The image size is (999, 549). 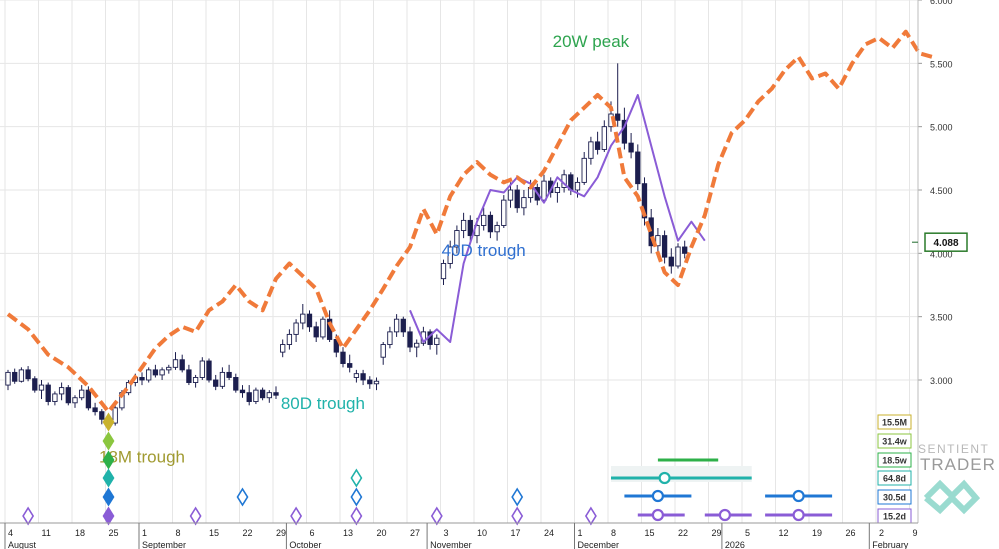 I want to click on x-tick-label: 4, so click(x=10, y=533).